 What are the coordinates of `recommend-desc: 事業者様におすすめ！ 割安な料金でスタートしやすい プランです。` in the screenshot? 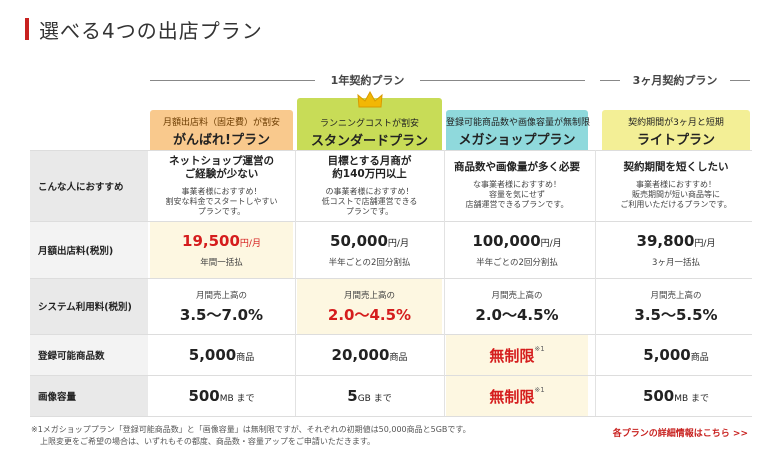 It's located at (221, 201).